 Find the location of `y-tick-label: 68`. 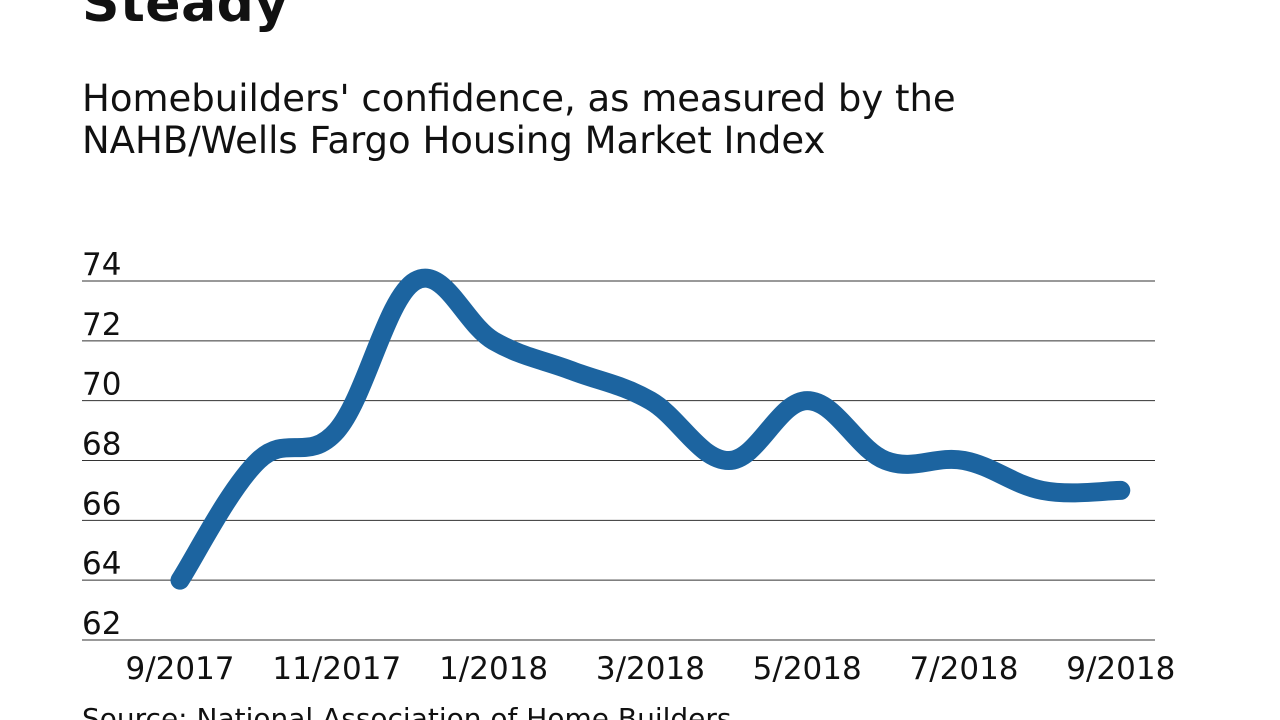

y-tick-label: 68 is located at coordinates (101, 445).